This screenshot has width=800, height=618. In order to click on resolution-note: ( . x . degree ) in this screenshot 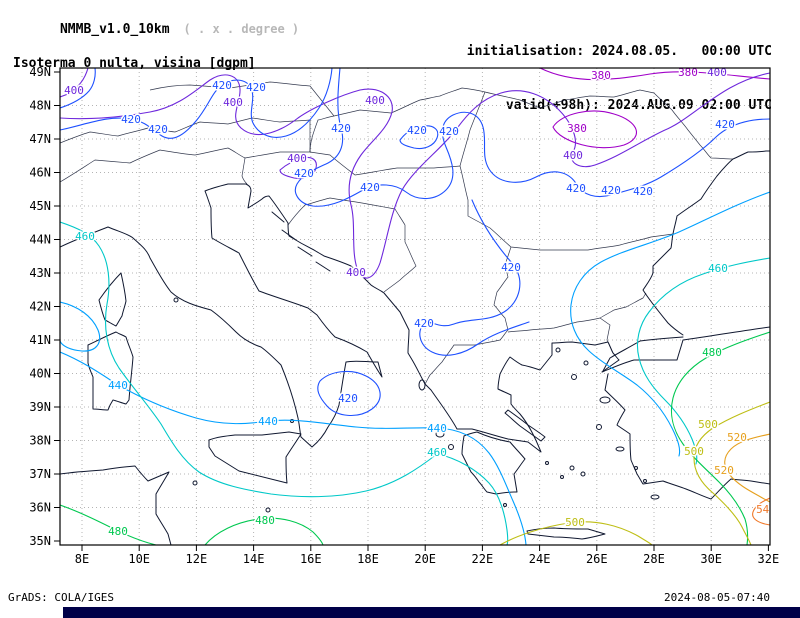, I will do `click(241, 29)`.